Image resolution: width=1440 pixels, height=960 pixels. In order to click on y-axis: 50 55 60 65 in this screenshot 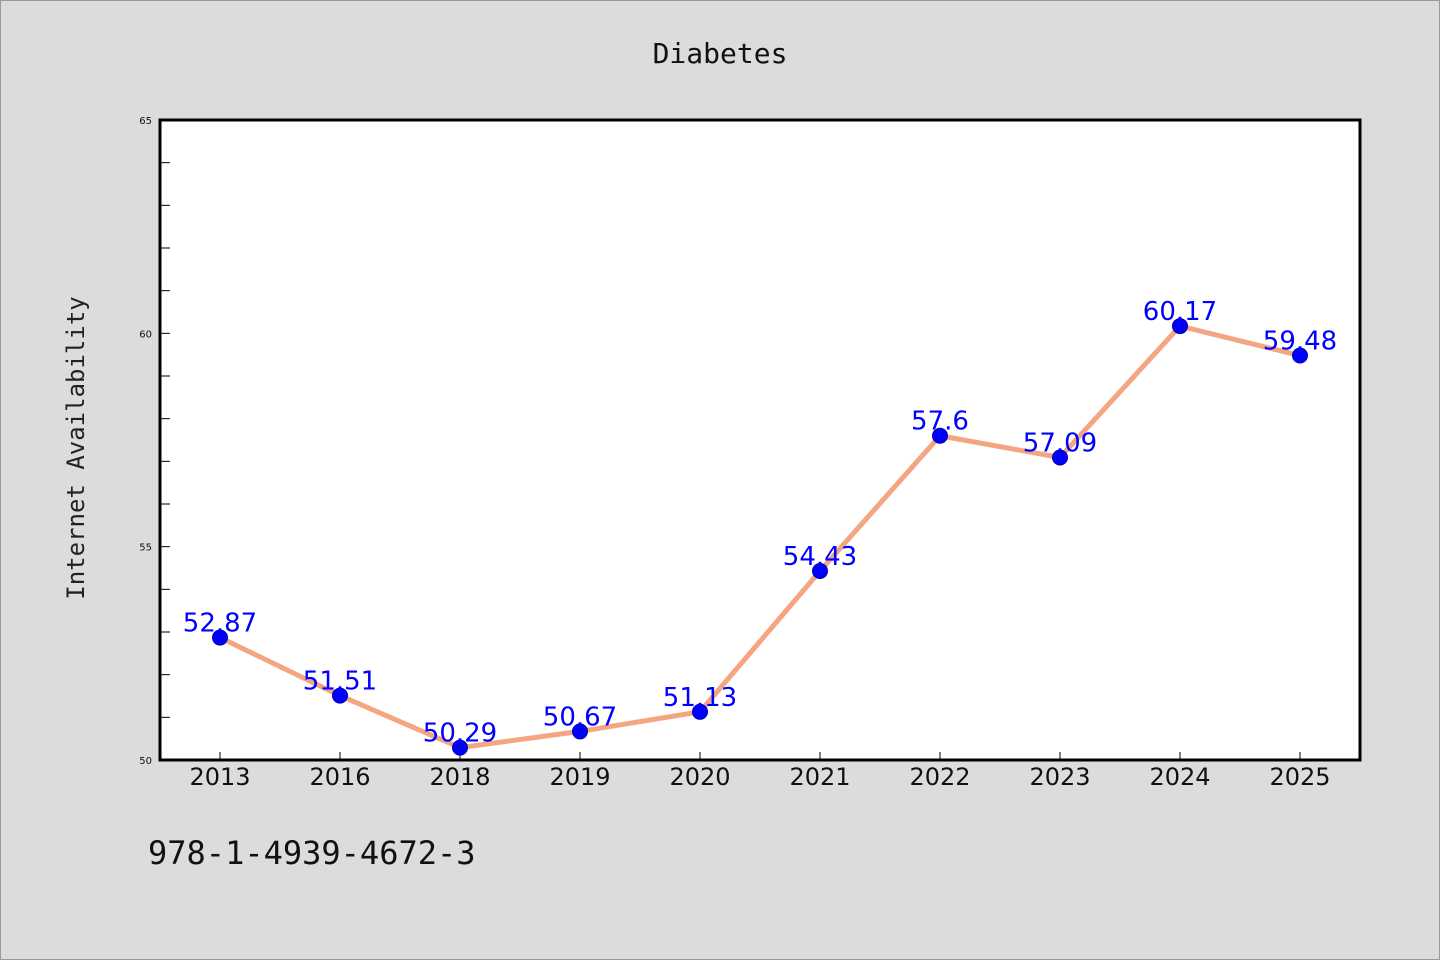, I will do `click(154, 441)`.